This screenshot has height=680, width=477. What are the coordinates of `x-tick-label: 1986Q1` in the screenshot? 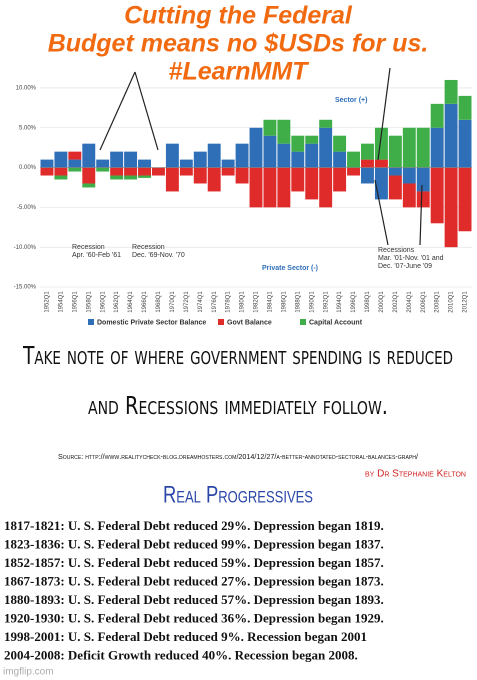 It's located at (284, 302).